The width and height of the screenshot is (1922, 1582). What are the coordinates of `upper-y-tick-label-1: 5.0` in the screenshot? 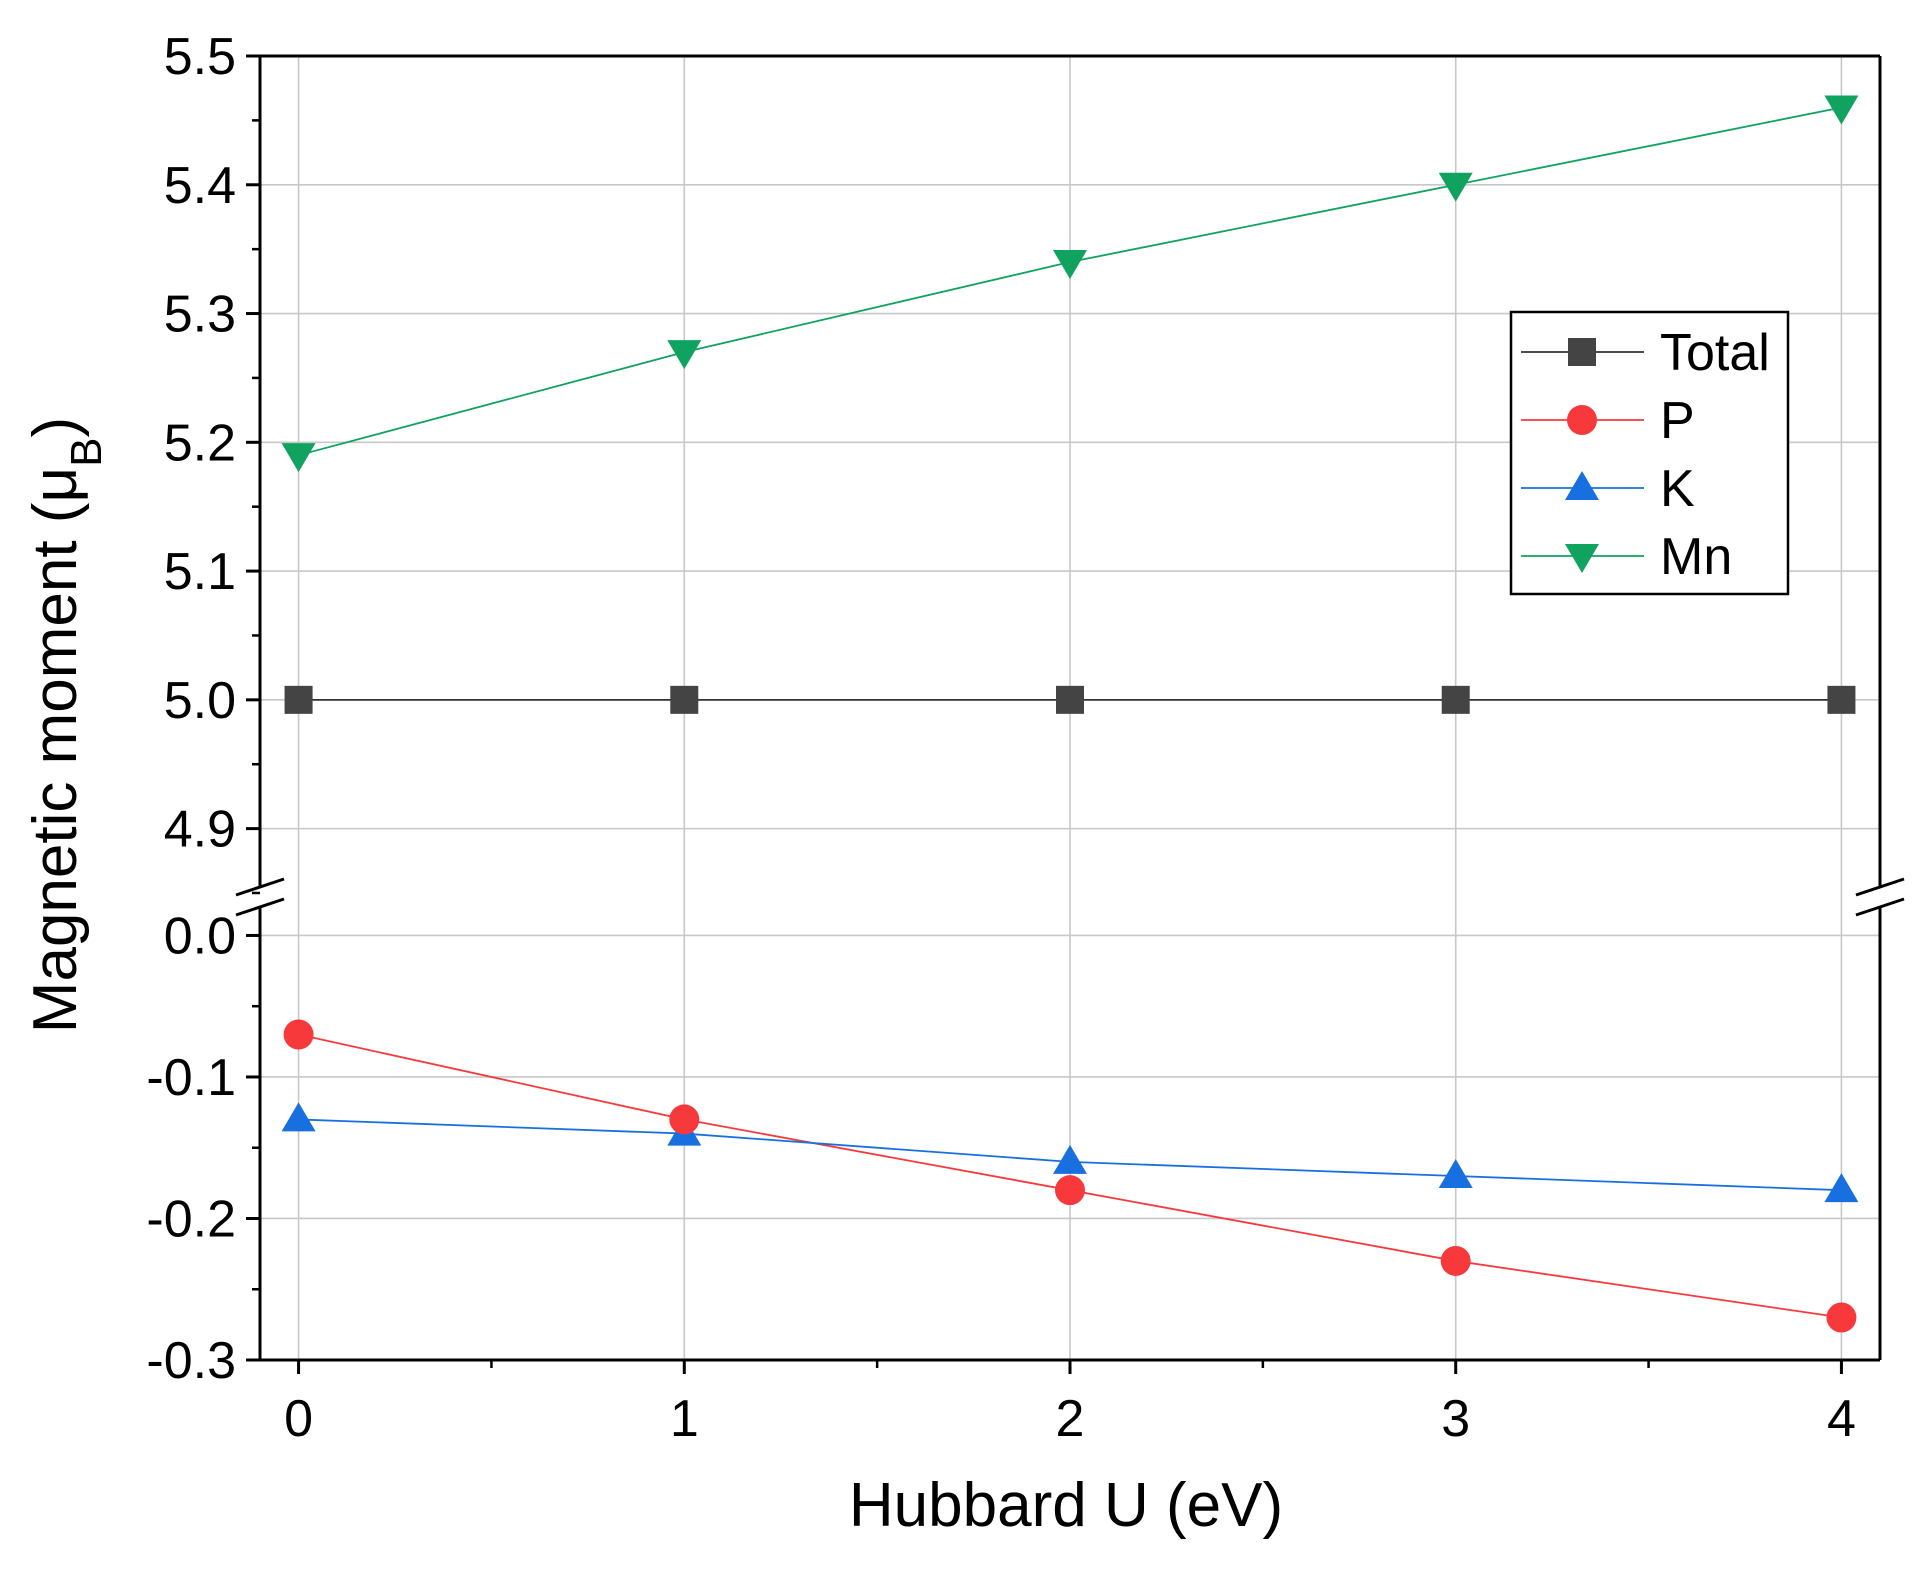 It's located at (200, 701).